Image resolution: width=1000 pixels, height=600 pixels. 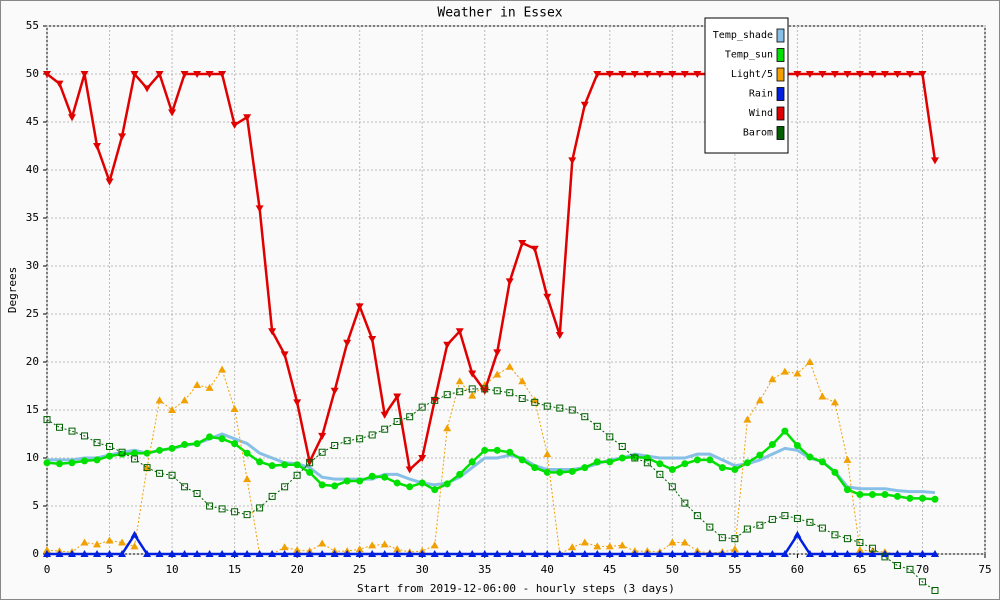 What do you see at coordinates (761, 94) in the screenshot?
I see `legend-label: Rain` at bounding box center [761, 94].